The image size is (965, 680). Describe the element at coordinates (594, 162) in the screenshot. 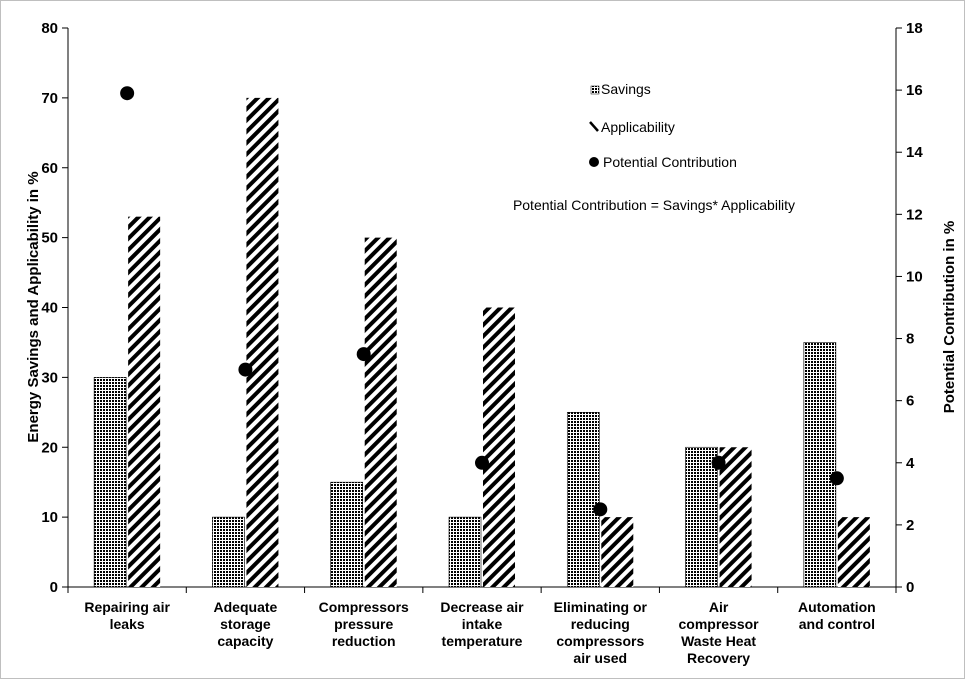

I see `legend-swatch-potential-contribution` at that location.